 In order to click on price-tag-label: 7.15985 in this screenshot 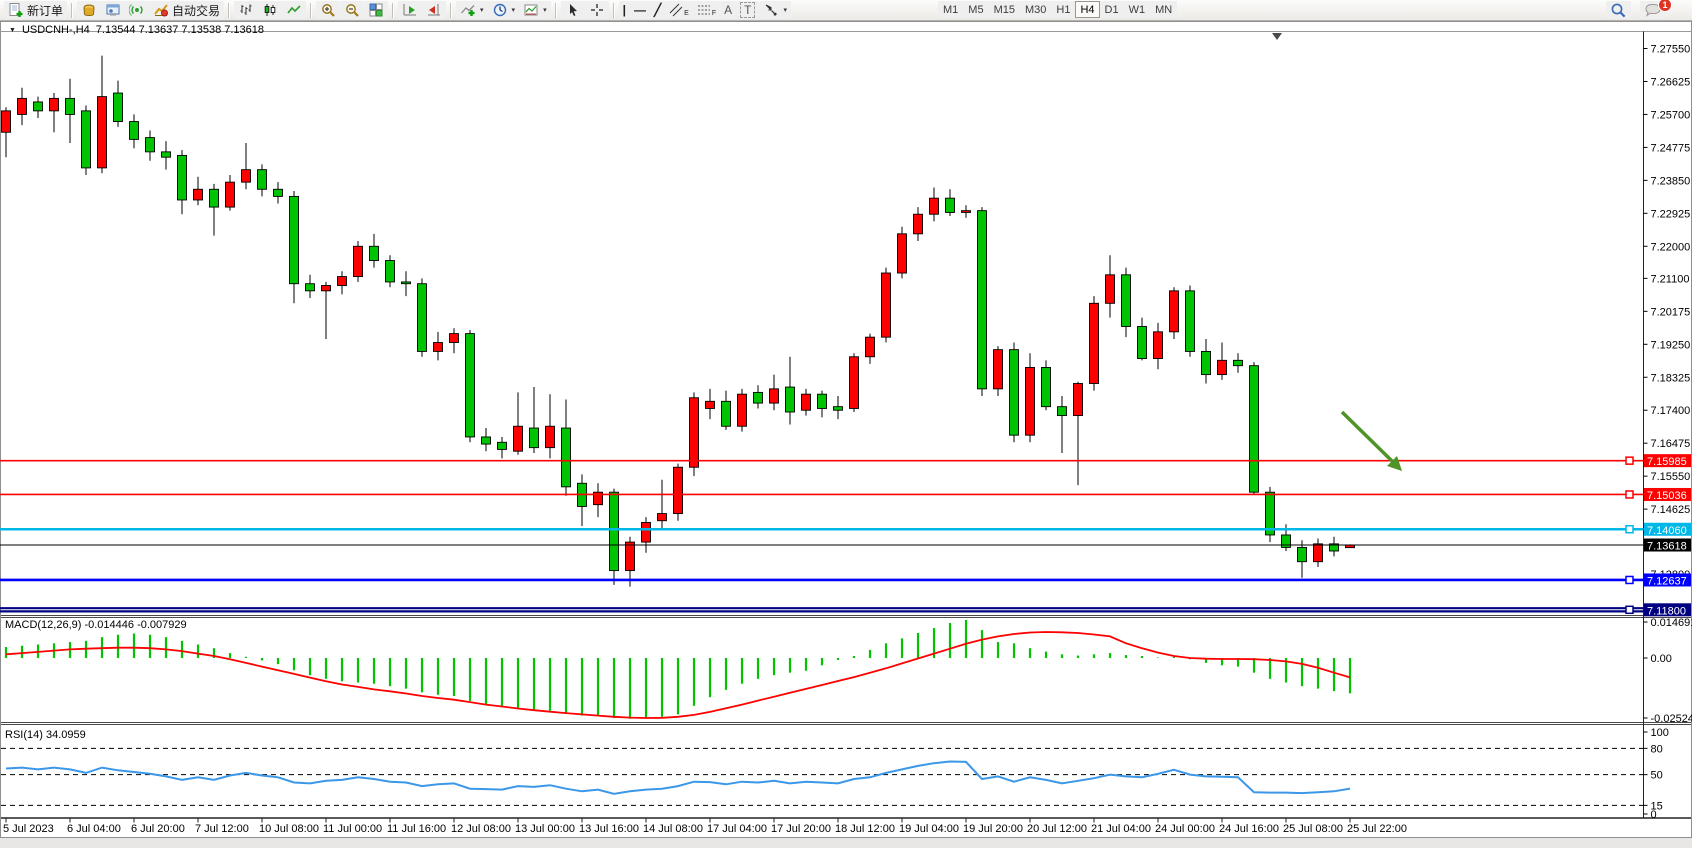, I will do `click(1667, 462)`.